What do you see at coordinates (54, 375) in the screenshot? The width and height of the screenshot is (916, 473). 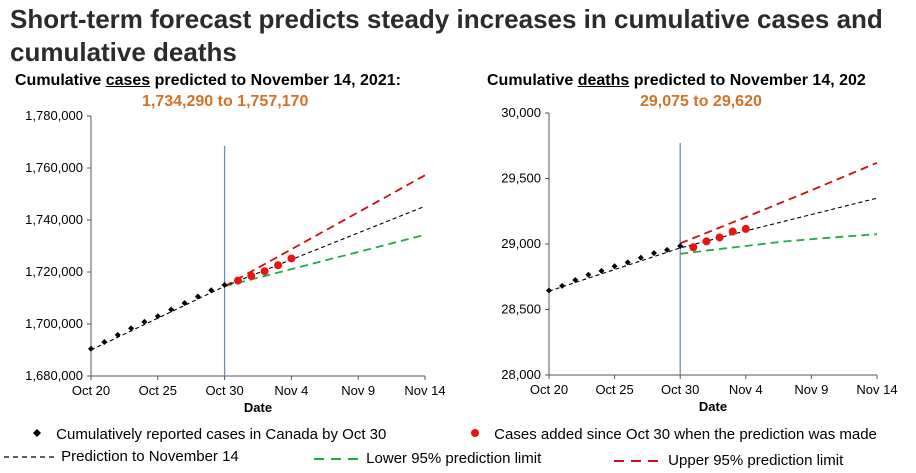 I see `cases-y-tick-label: 1,680,000` at bounding box center [54, 375].